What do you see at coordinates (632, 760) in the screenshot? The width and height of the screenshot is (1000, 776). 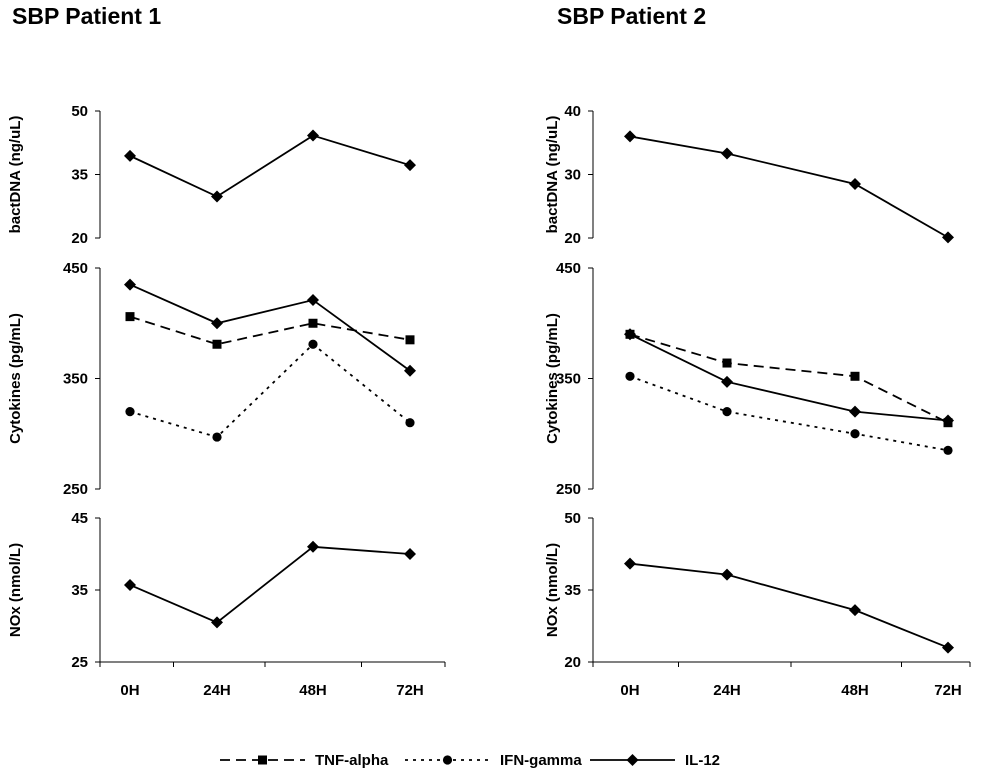 I see `legend-marker-diamond` at bounding box center [632, 760].